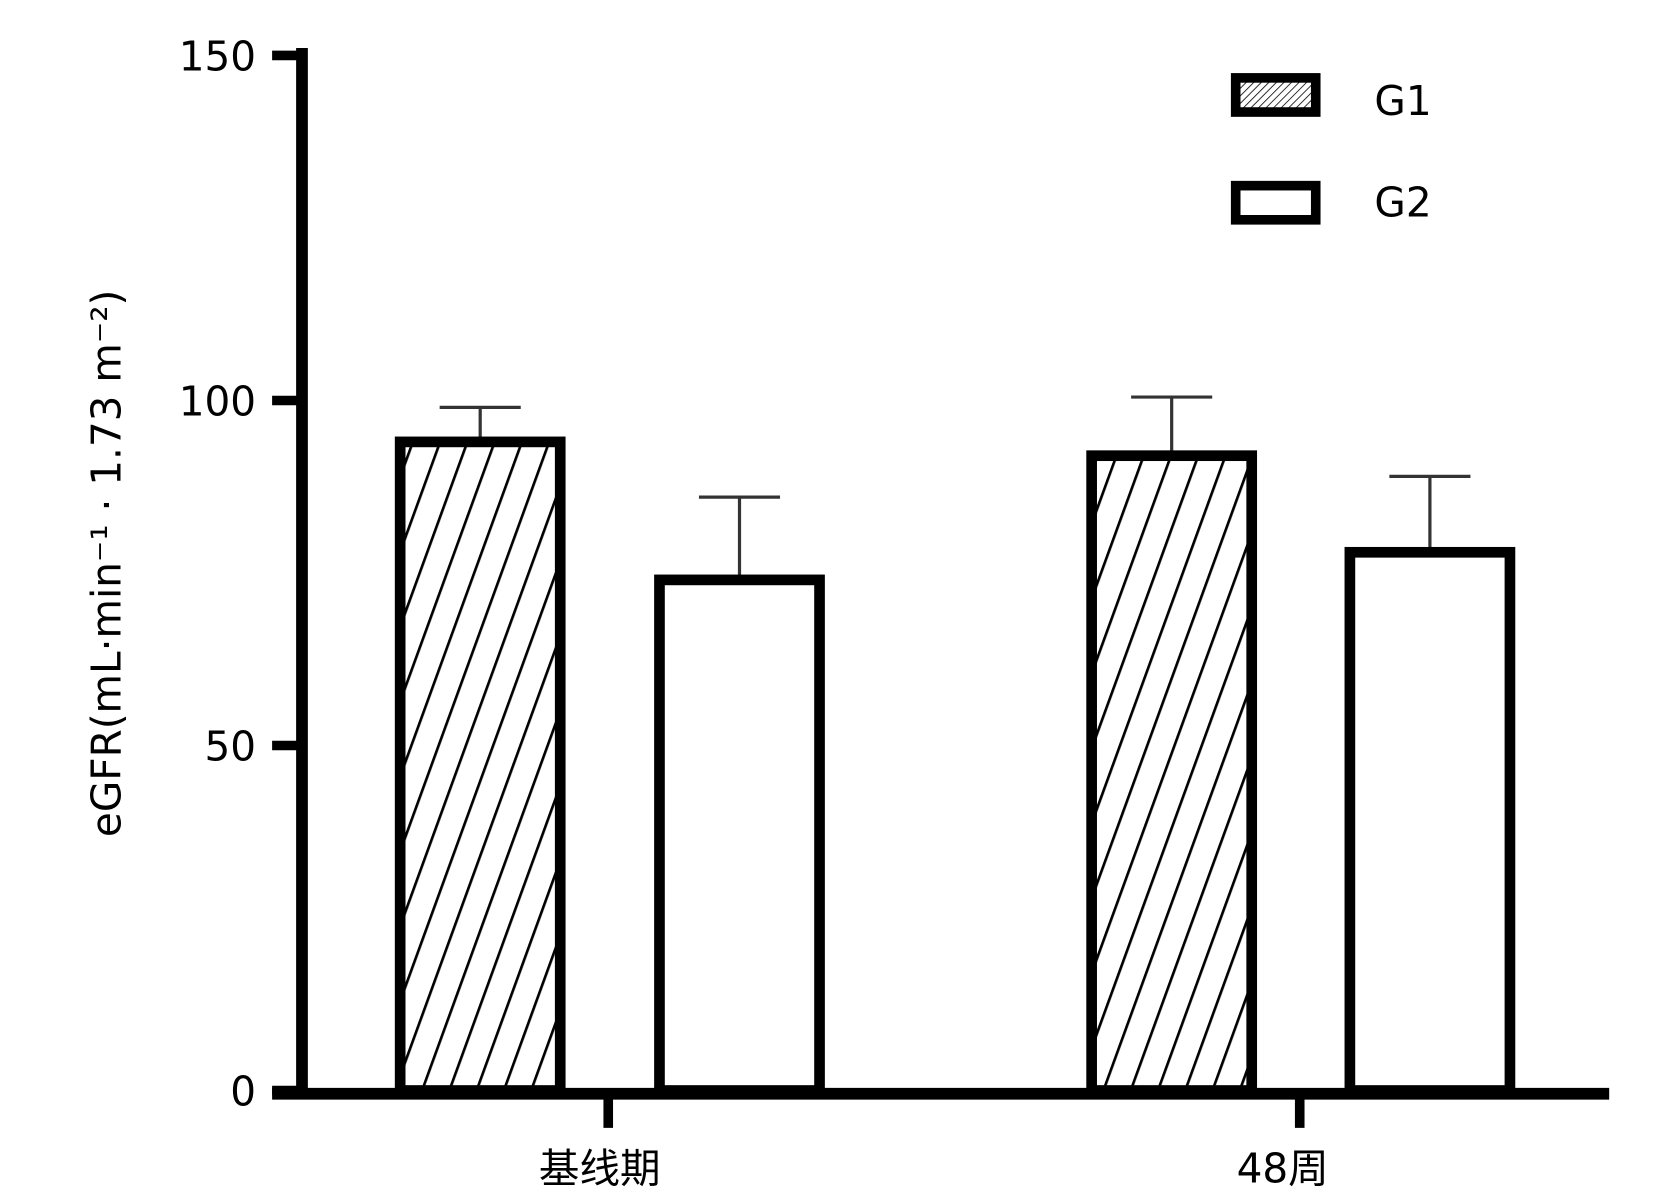 This screenshot has width=1654, height=1194. Describe the element at coordinates (1283, 1168) in the screenshot. I see `x-tick-label-1: 48周` at that location.